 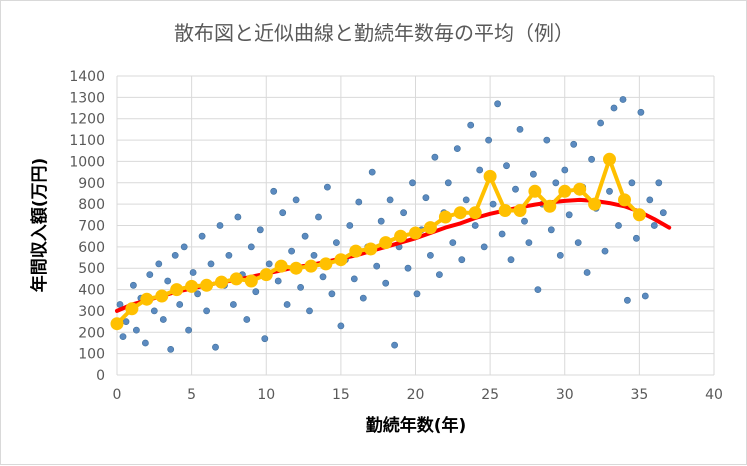 I want to click on y-tick-label: 1300, so click(x=87, y=98).